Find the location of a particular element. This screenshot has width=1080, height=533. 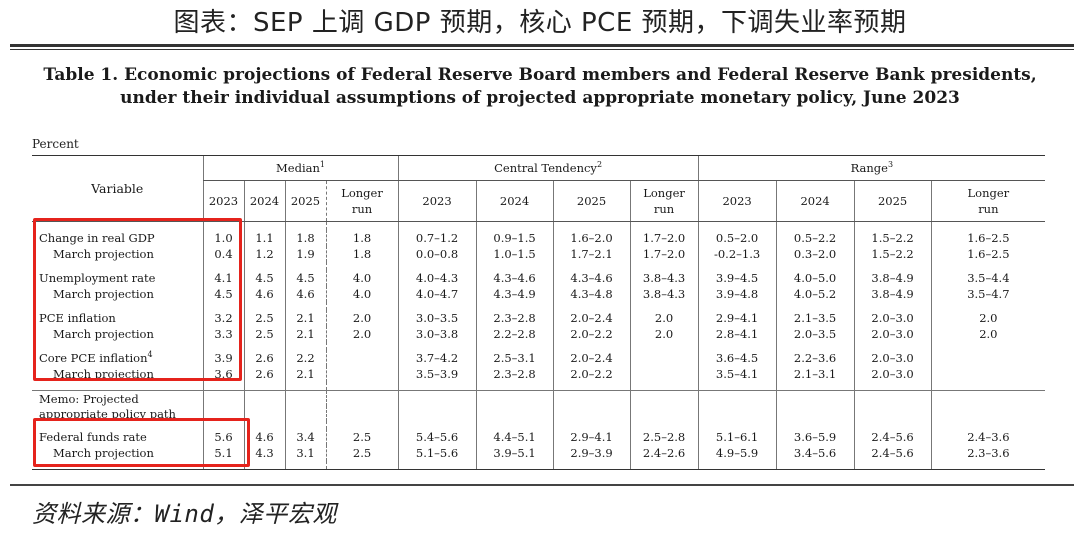

table-cell: 2.2–3.6 is located at coordinates (815, 358).